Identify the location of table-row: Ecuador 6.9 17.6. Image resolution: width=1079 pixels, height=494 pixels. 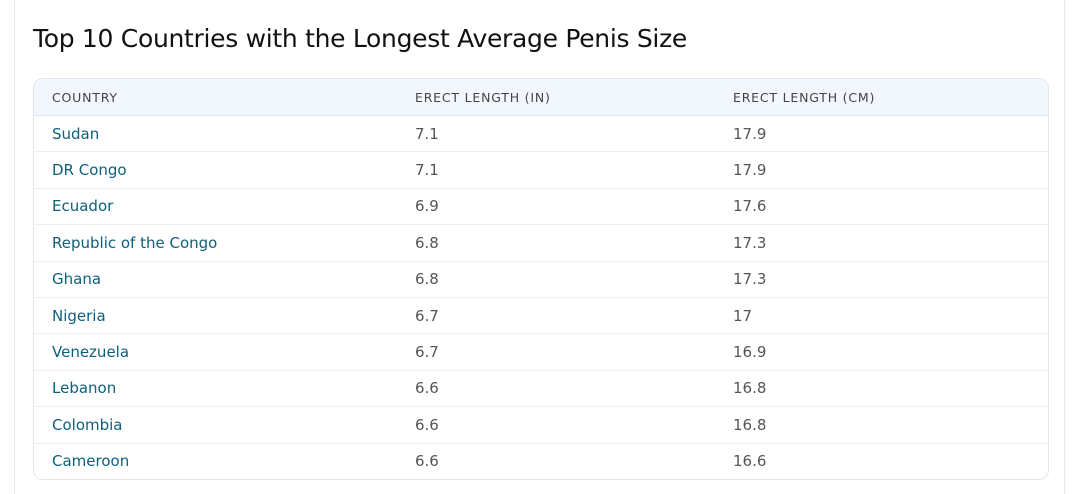
(541, 207).